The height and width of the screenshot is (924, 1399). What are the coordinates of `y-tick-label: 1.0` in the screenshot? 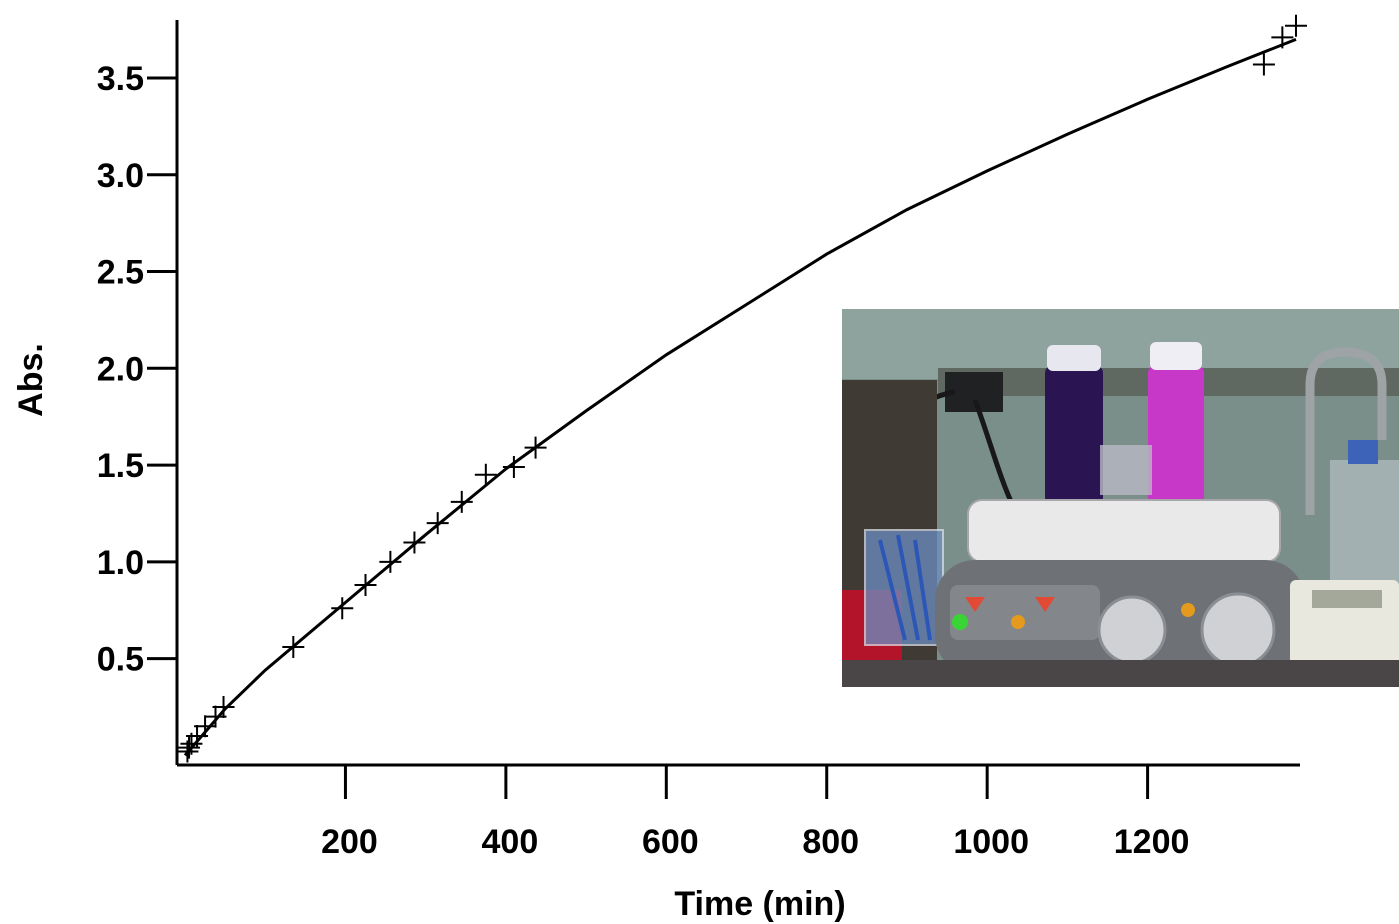 It's located at (120, 563).